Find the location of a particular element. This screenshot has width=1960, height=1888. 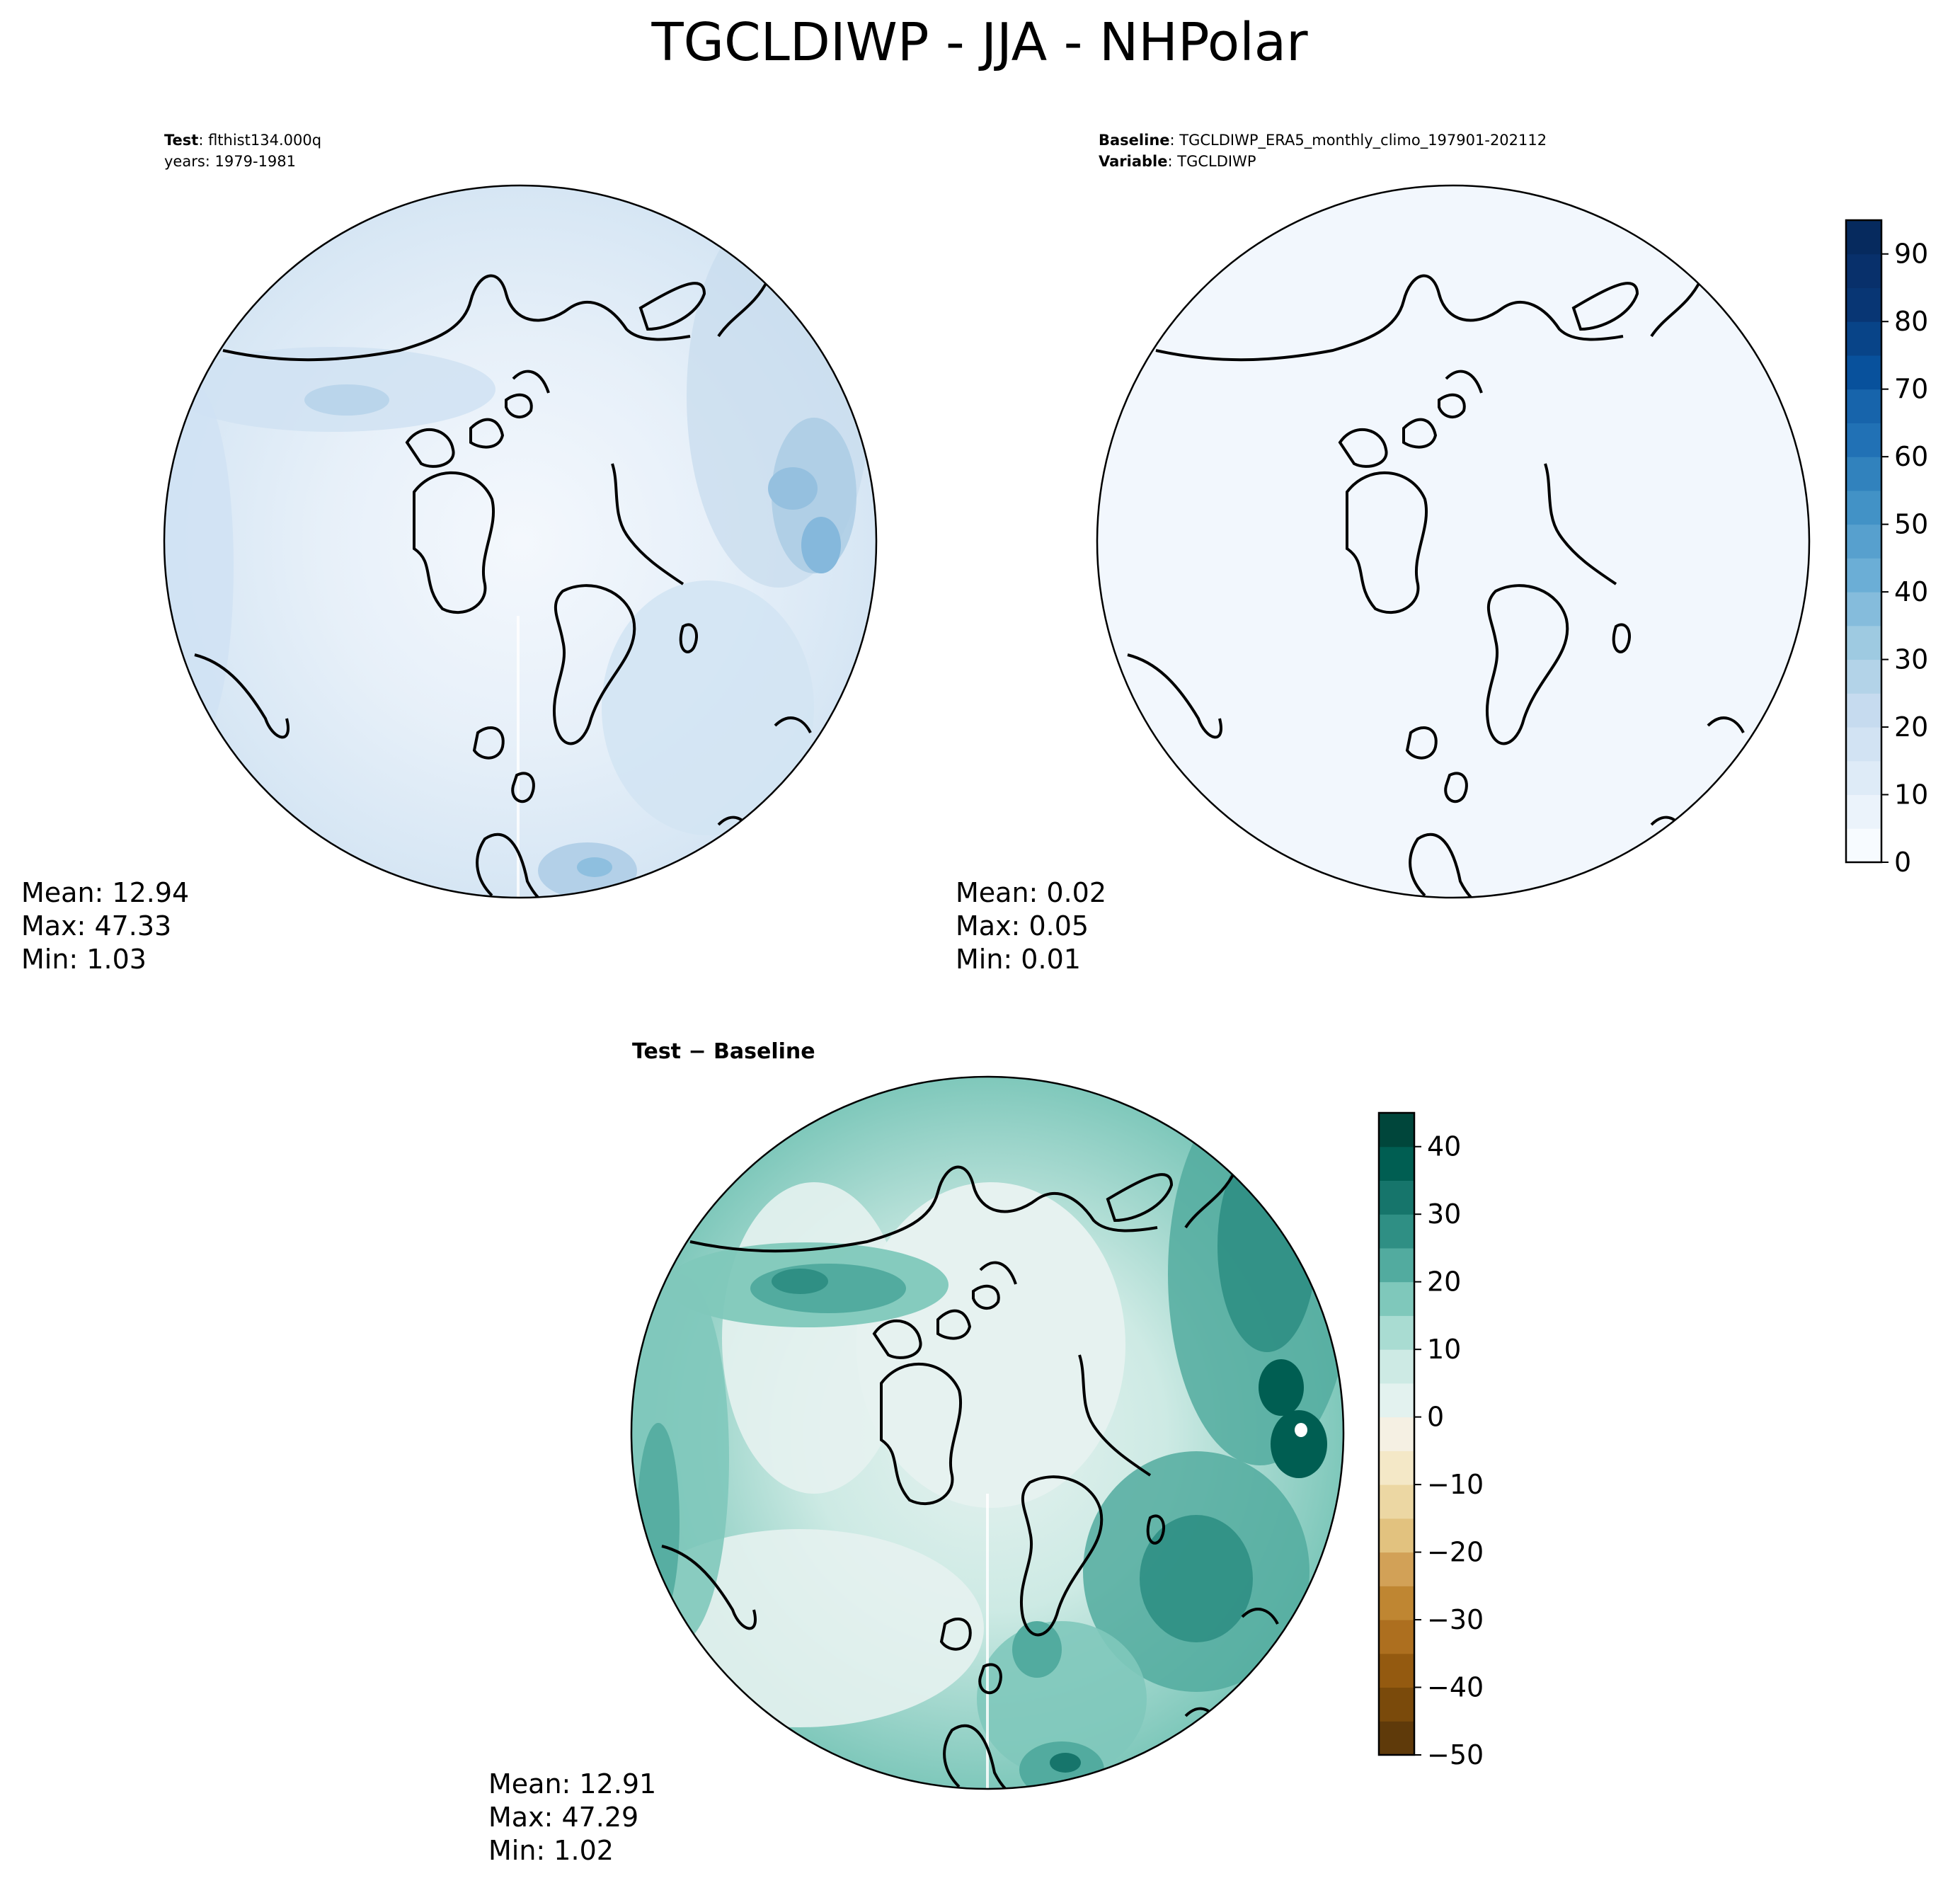

test-map is located at coordinates (520, 541).